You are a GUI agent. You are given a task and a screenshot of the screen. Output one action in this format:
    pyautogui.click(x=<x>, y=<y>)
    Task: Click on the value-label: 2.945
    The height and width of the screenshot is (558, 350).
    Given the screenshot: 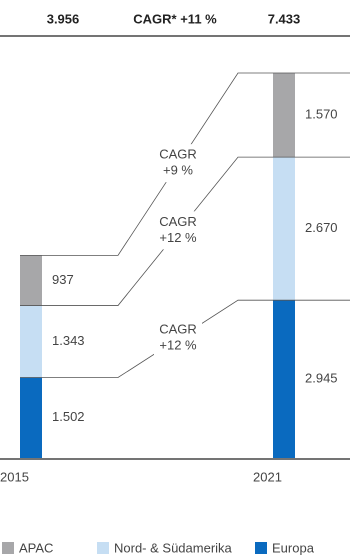 What is the action you would take?
    pyautogui.click(x=321, y=378)
    